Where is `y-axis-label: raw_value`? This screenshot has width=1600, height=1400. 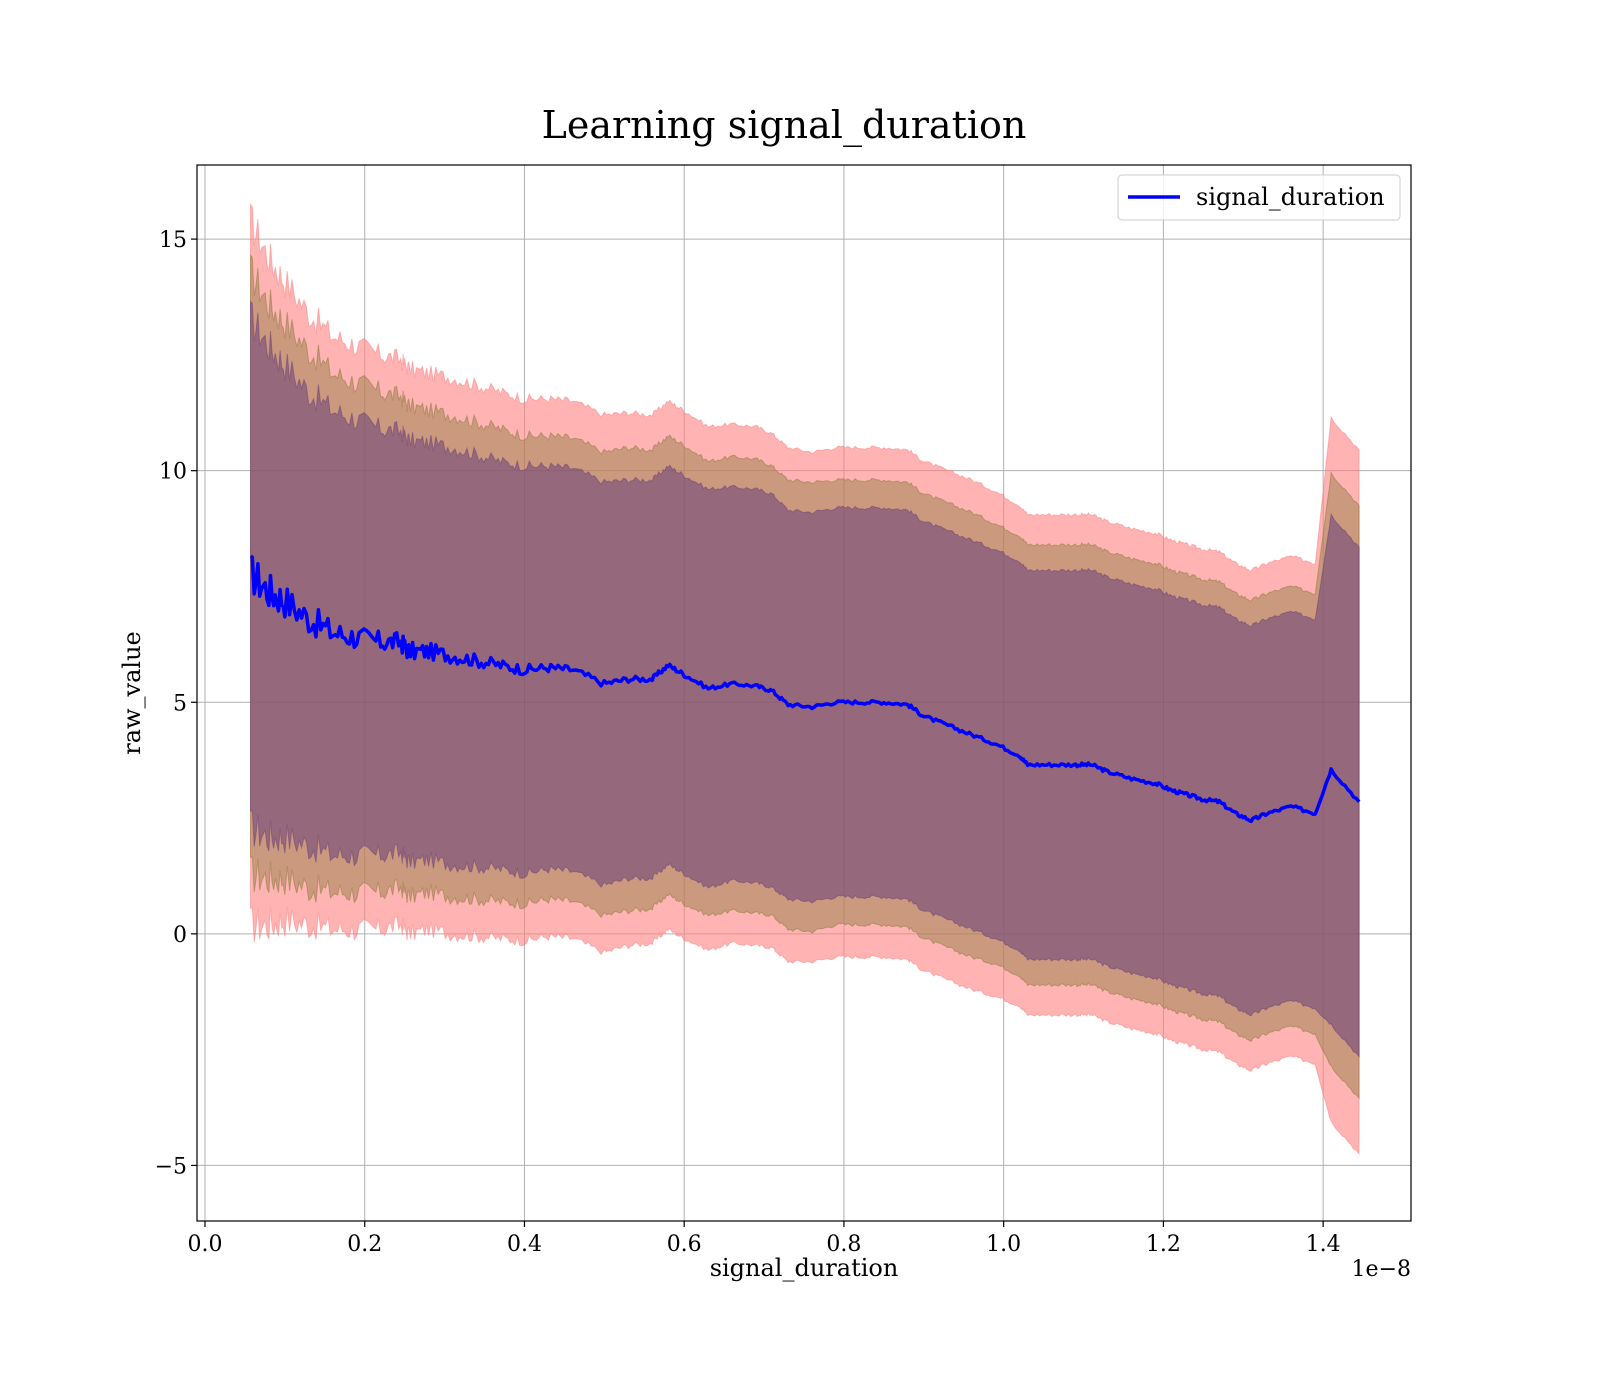 y-axis-label: raw_value is located at coordinates (132, 693).